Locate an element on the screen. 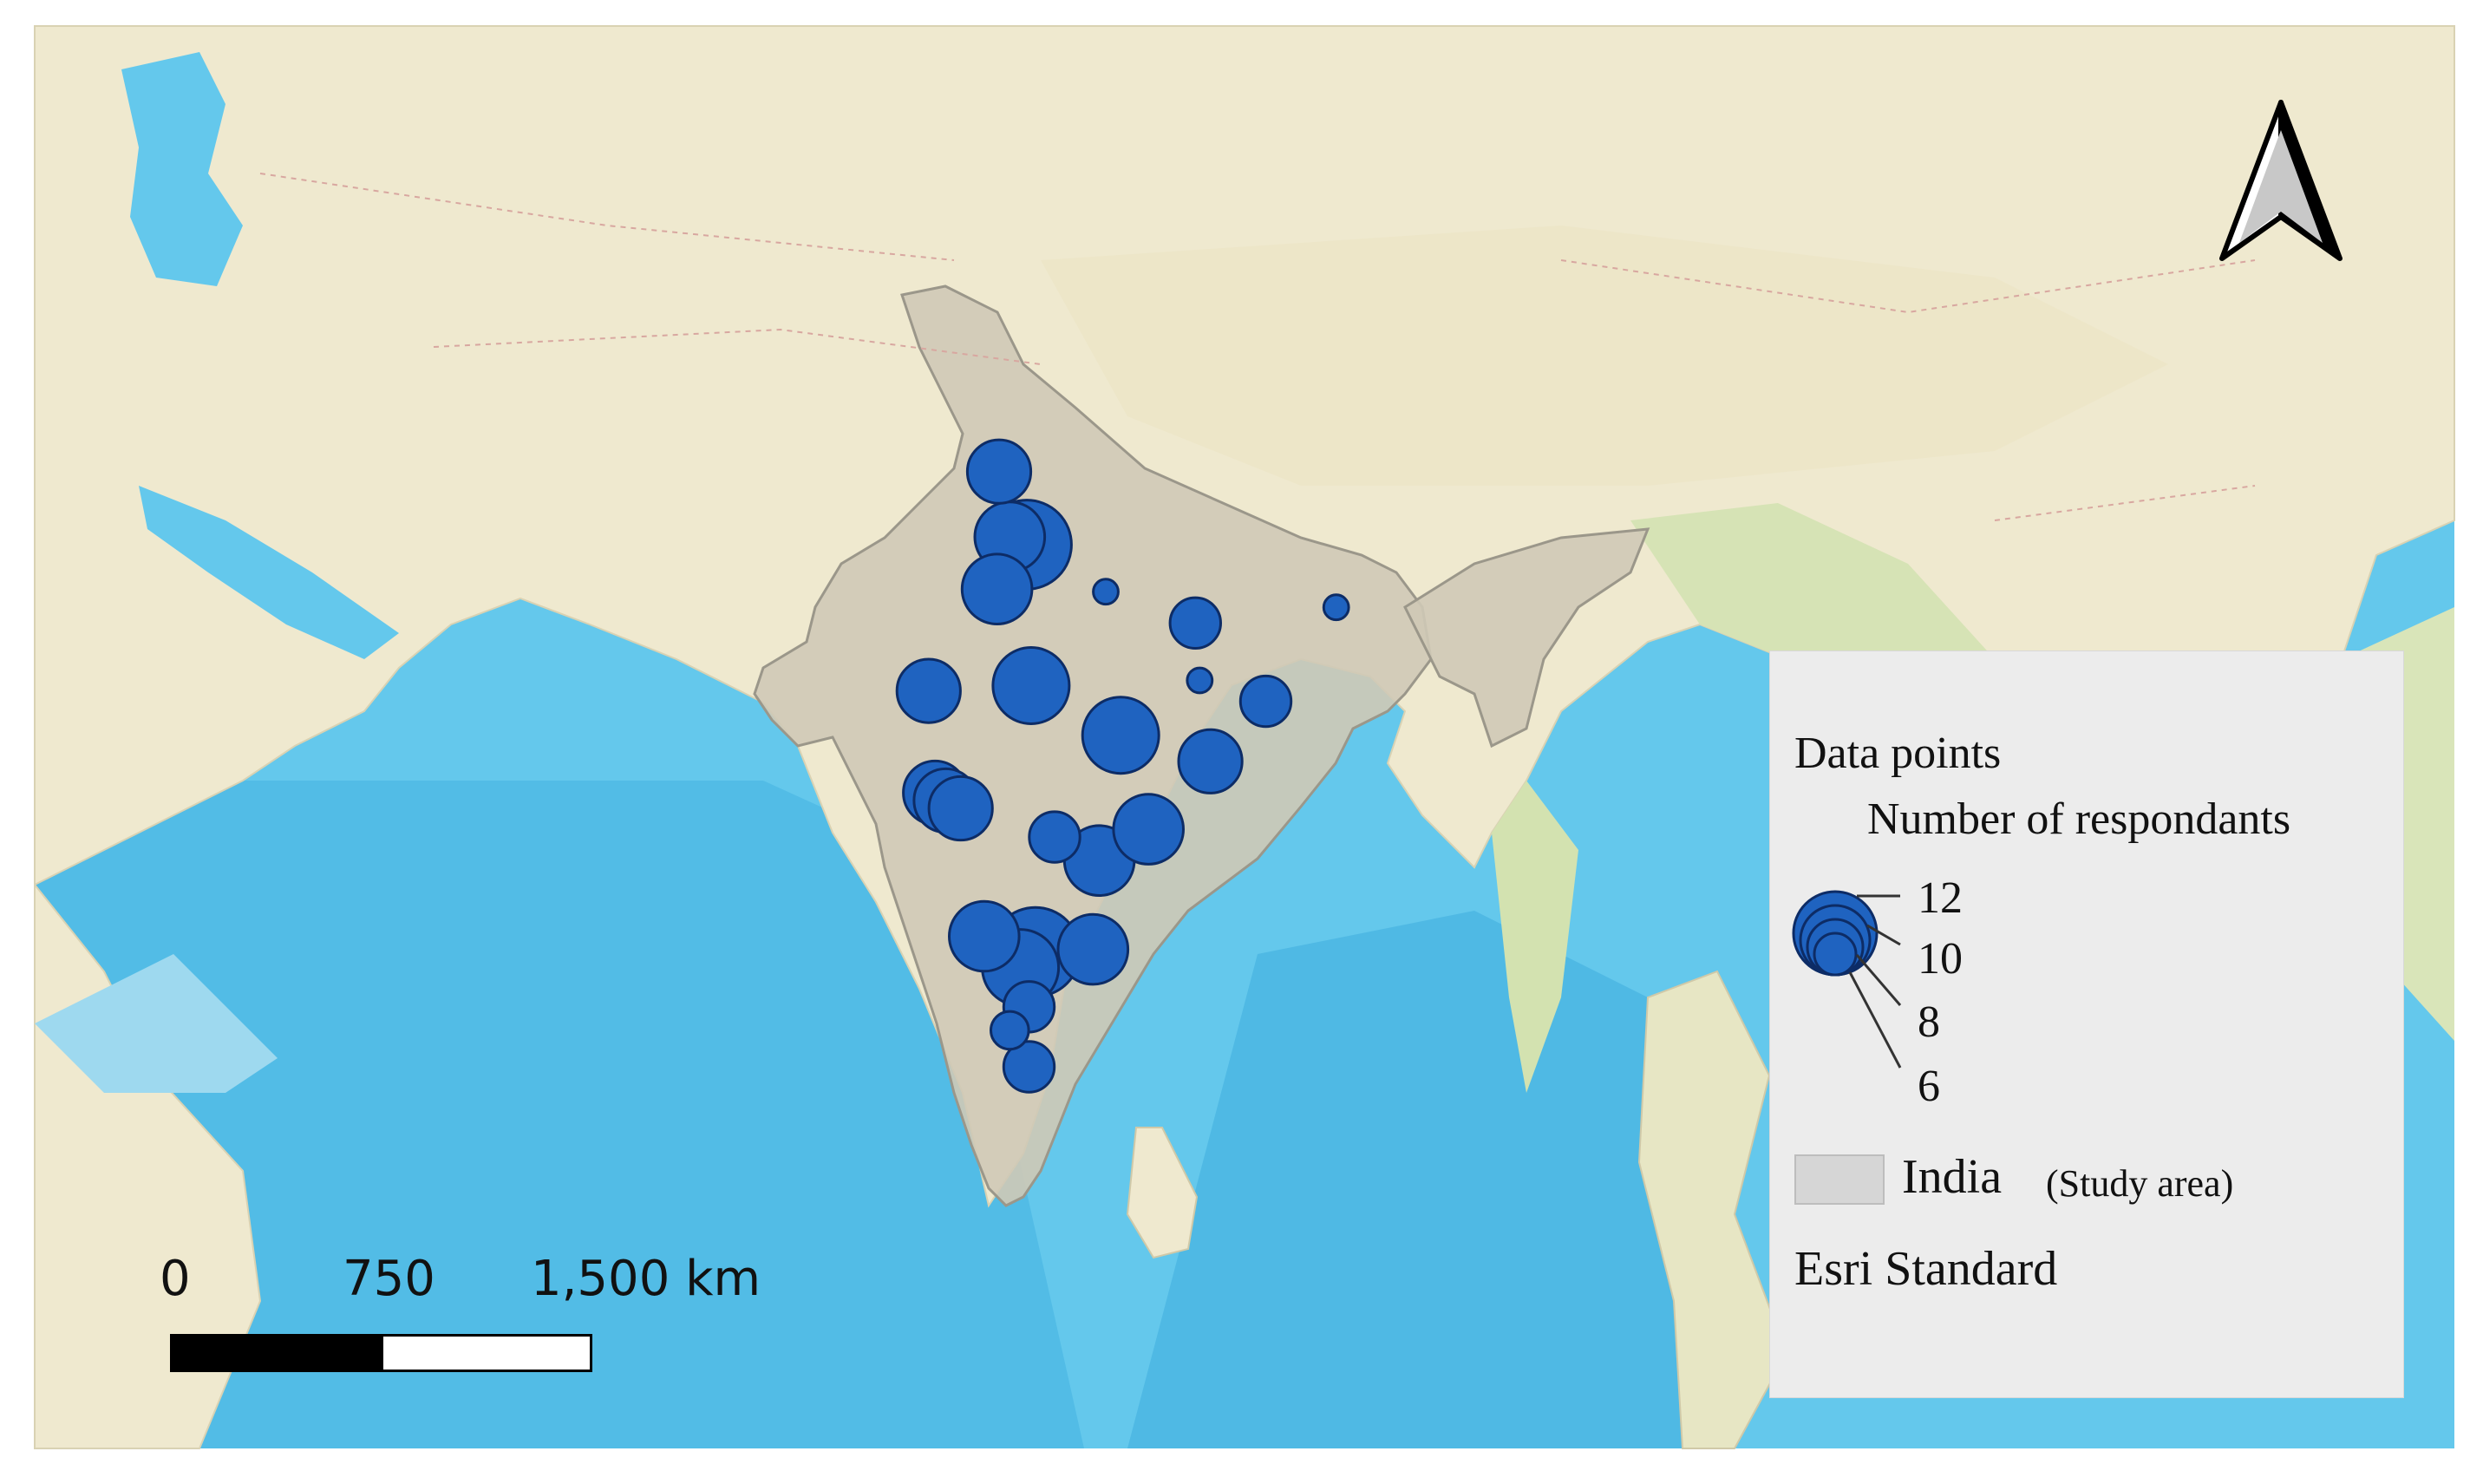 The height and width of the screenshot is (1484, 2483). scale-label-1500: 1,500 km is located at coordinates (646, 1279).